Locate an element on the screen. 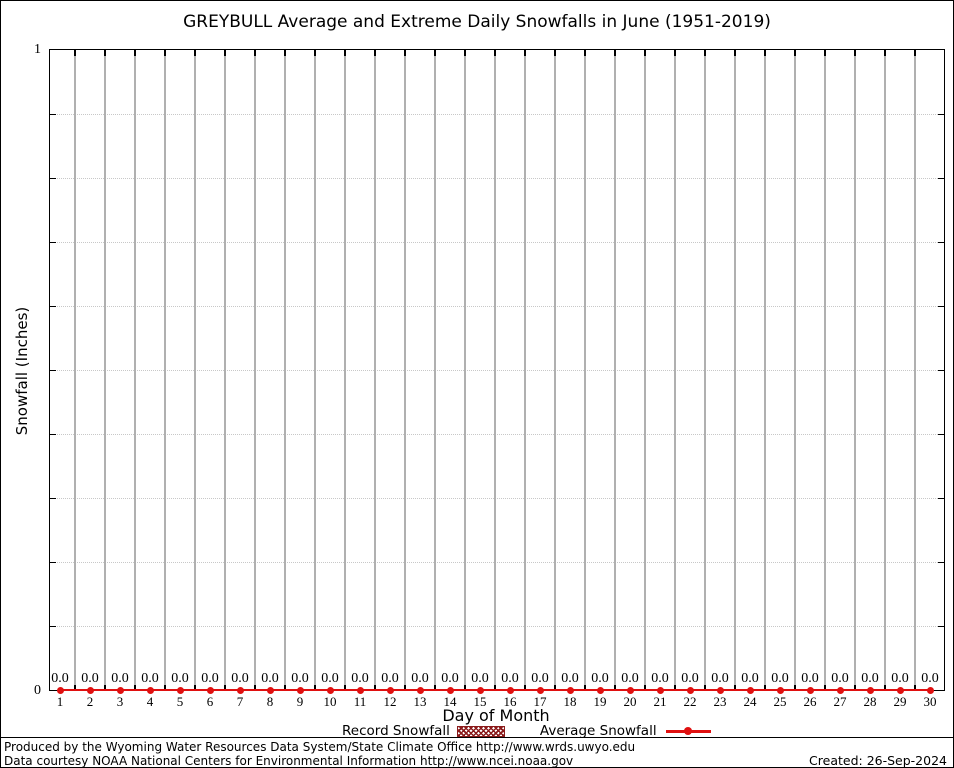  day-tick-label: 28 is located at coordinates (870, 701).